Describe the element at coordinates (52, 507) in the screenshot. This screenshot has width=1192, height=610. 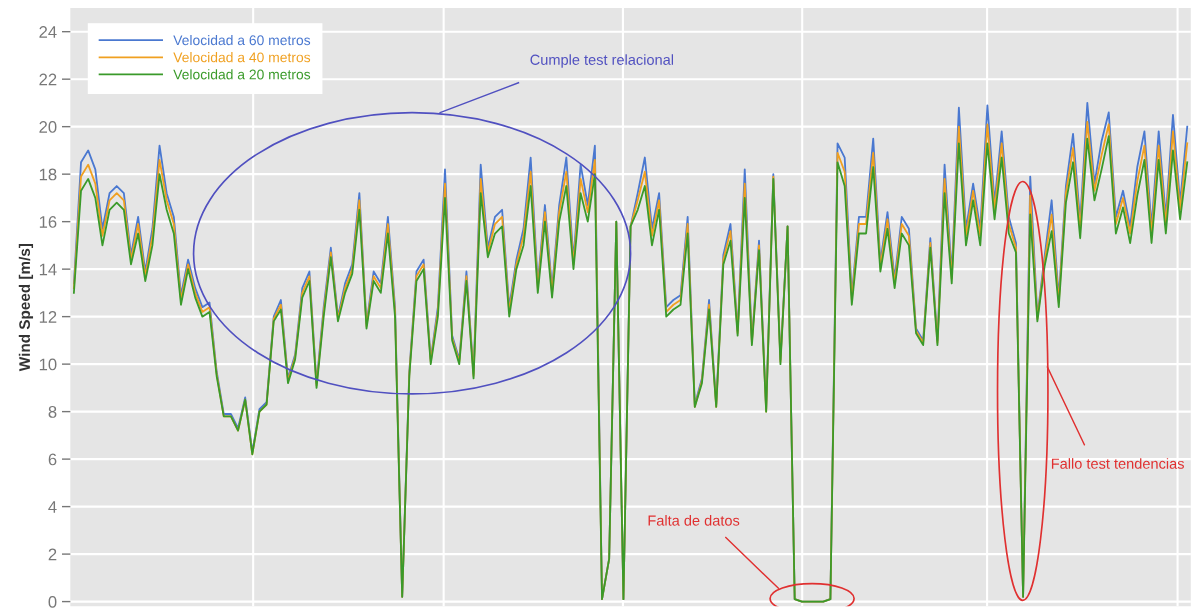
I see `y-tick-label: 4` at that location.